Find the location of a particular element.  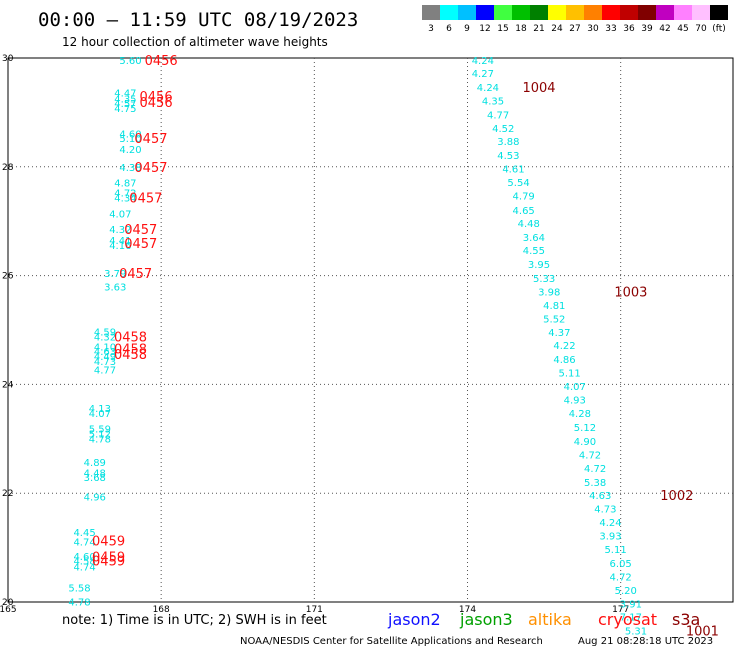

satellite-name: cryosat is located at coordinates (627, 619).